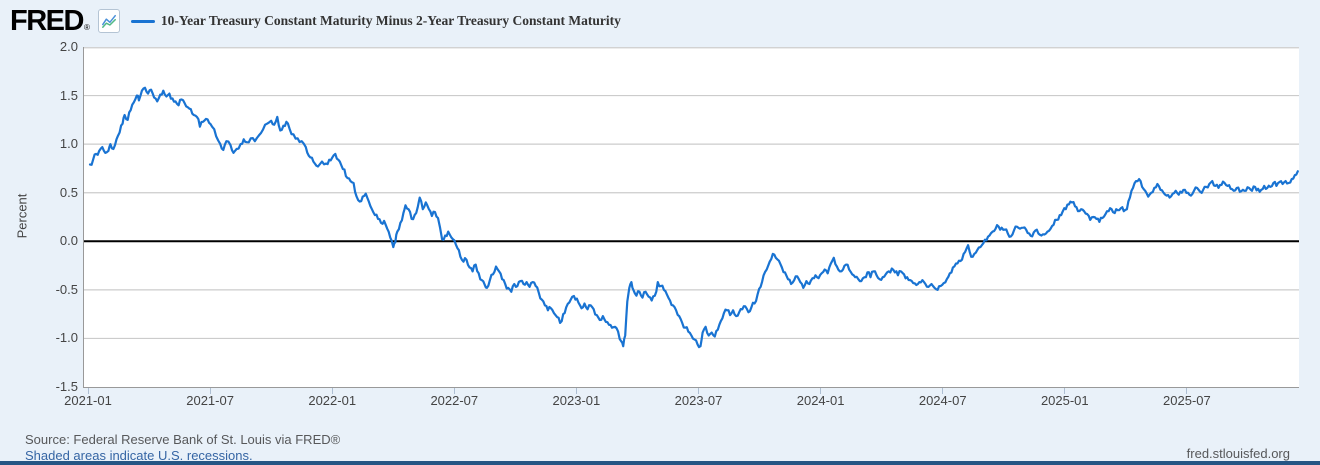  Describe the element at coordinates (68, 241) in the screenshot. I see `y-tick-label: 0.0` at that location.